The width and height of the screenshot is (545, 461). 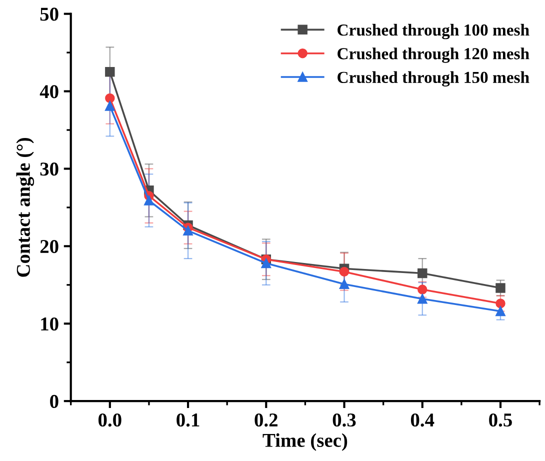 What do you see at coordinates (110, 420) in the screenshot?
I see `x-tick-label: 0.0` at bounding box center [110, 420].